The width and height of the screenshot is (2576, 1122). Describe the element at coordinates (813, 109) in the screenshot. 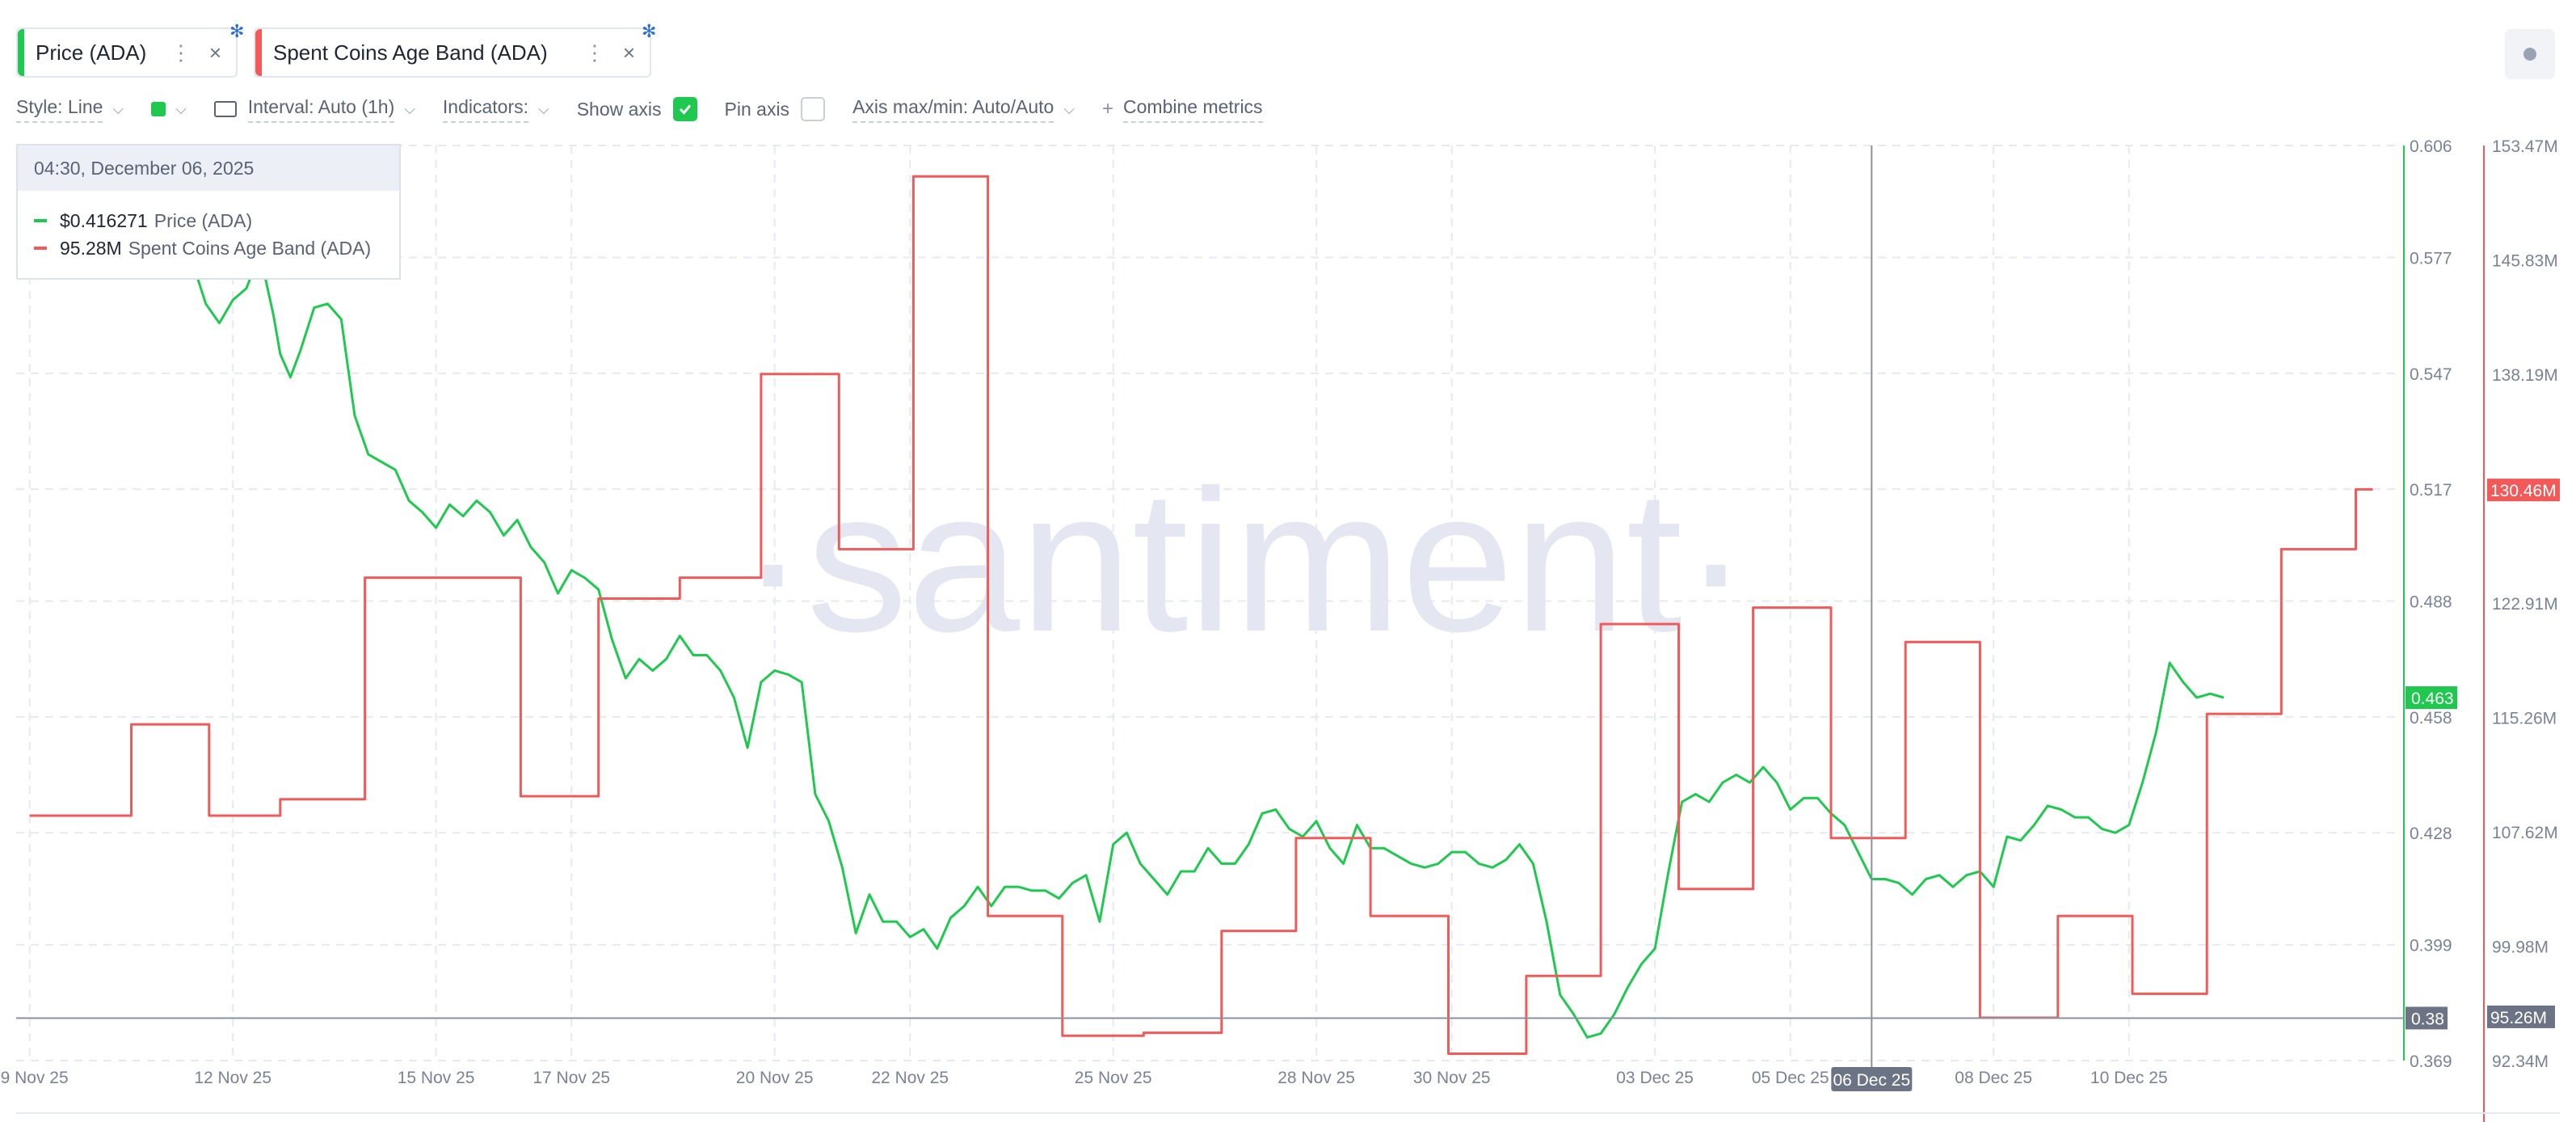

I see `pin-axis-checkbox` at that location.